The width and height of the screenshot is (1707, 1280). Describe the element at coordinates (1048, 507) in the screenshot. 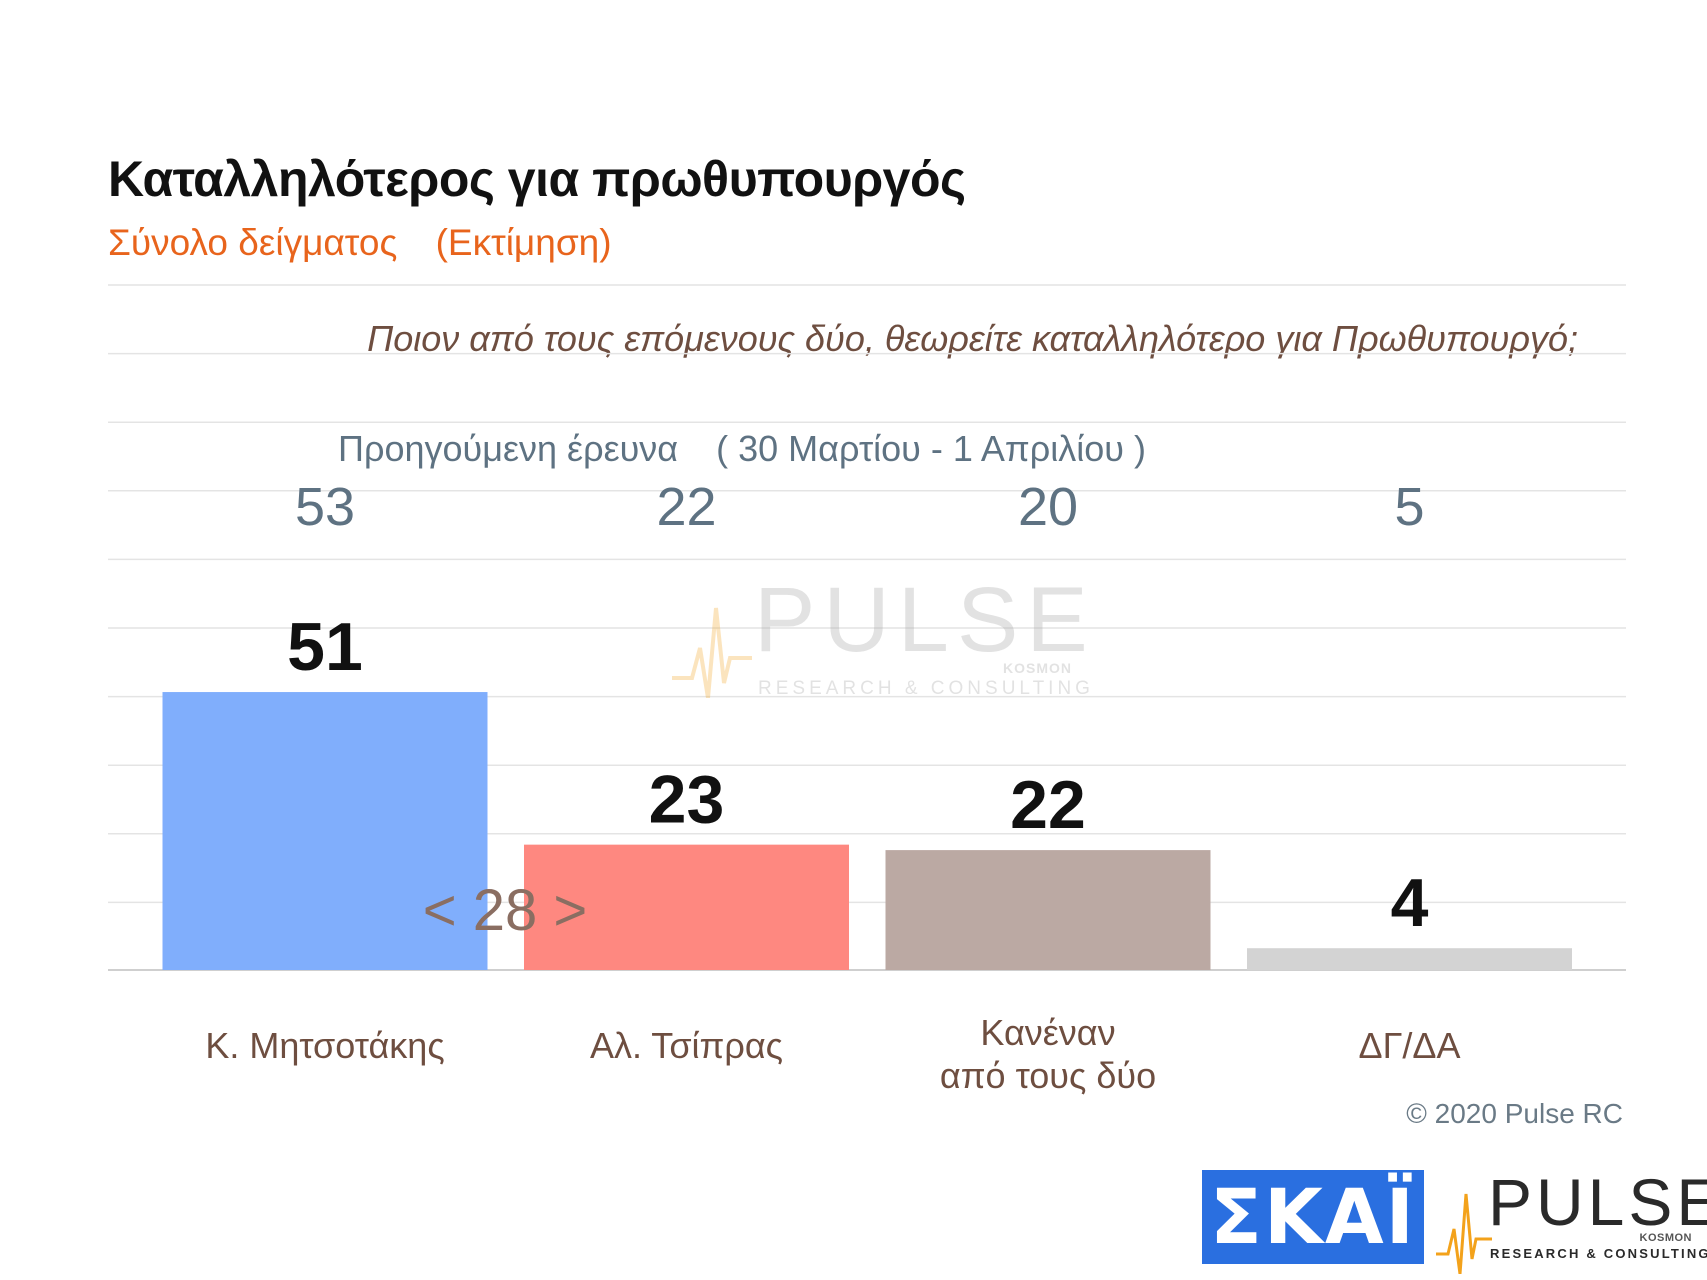

I see `previous-value-label: 20` at that location.